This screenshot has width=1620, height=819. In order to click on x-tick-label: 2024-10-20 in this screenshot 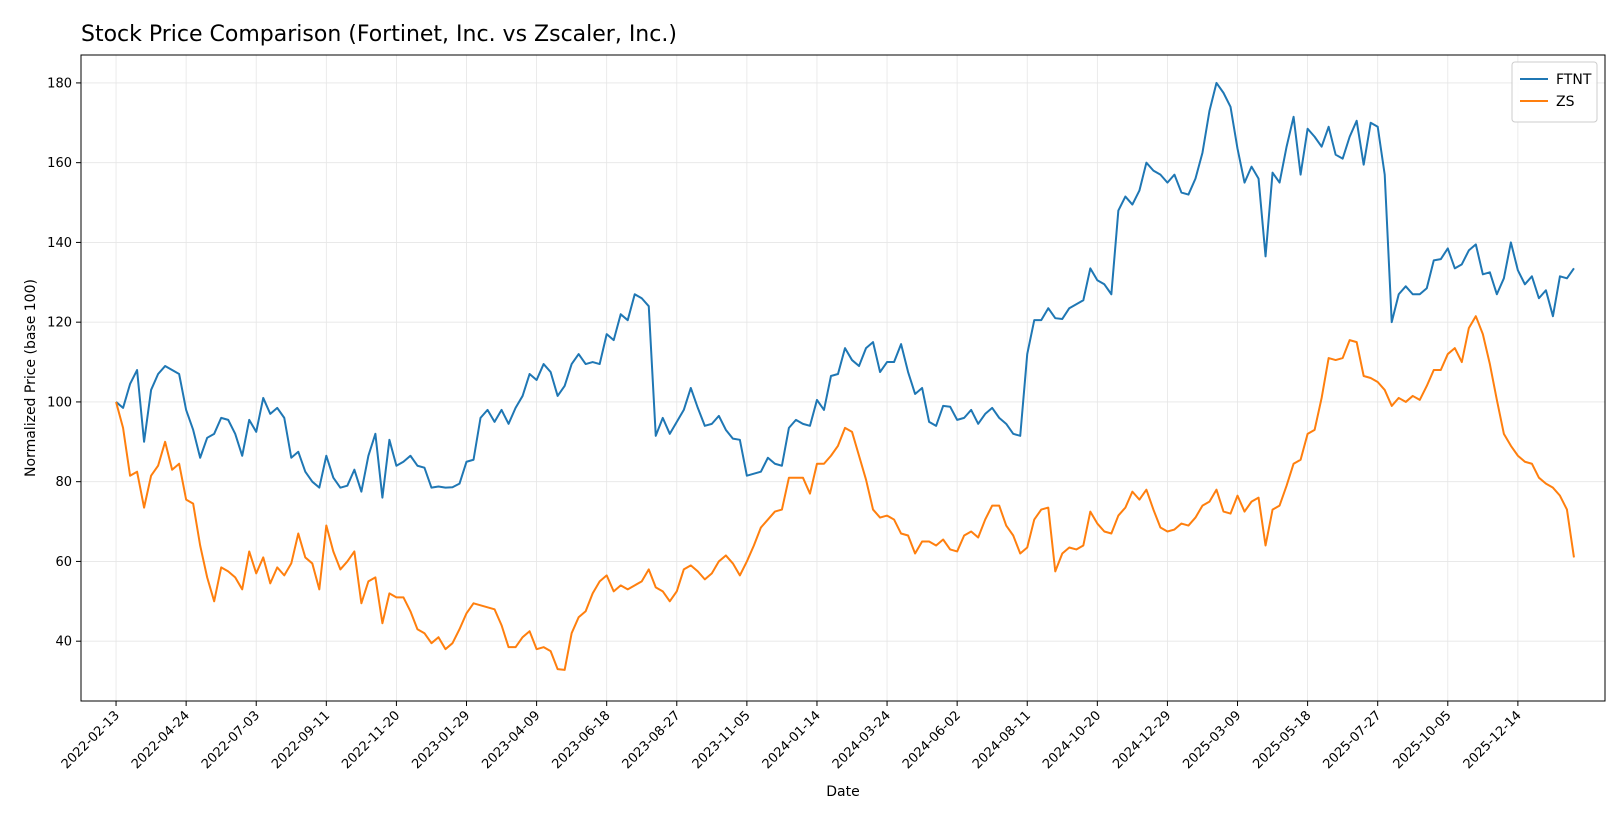, I will do `click(1072, 740)`.